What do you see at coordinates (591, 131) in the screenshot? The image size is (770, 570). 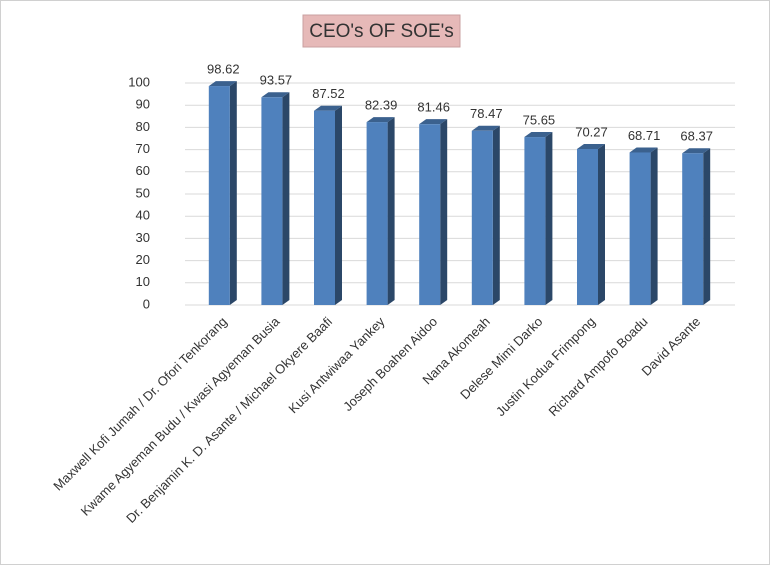 I see `value-label: 70.27` at bounding box center [591, 131].